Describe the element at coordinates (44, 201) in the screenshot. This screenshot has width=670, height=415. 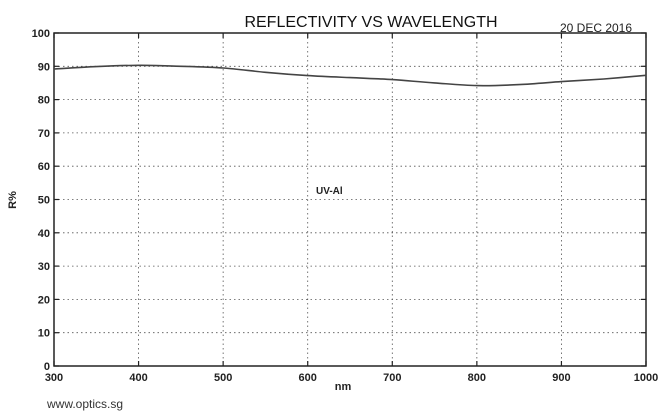
I see `y-tick-label: 50` at that location.